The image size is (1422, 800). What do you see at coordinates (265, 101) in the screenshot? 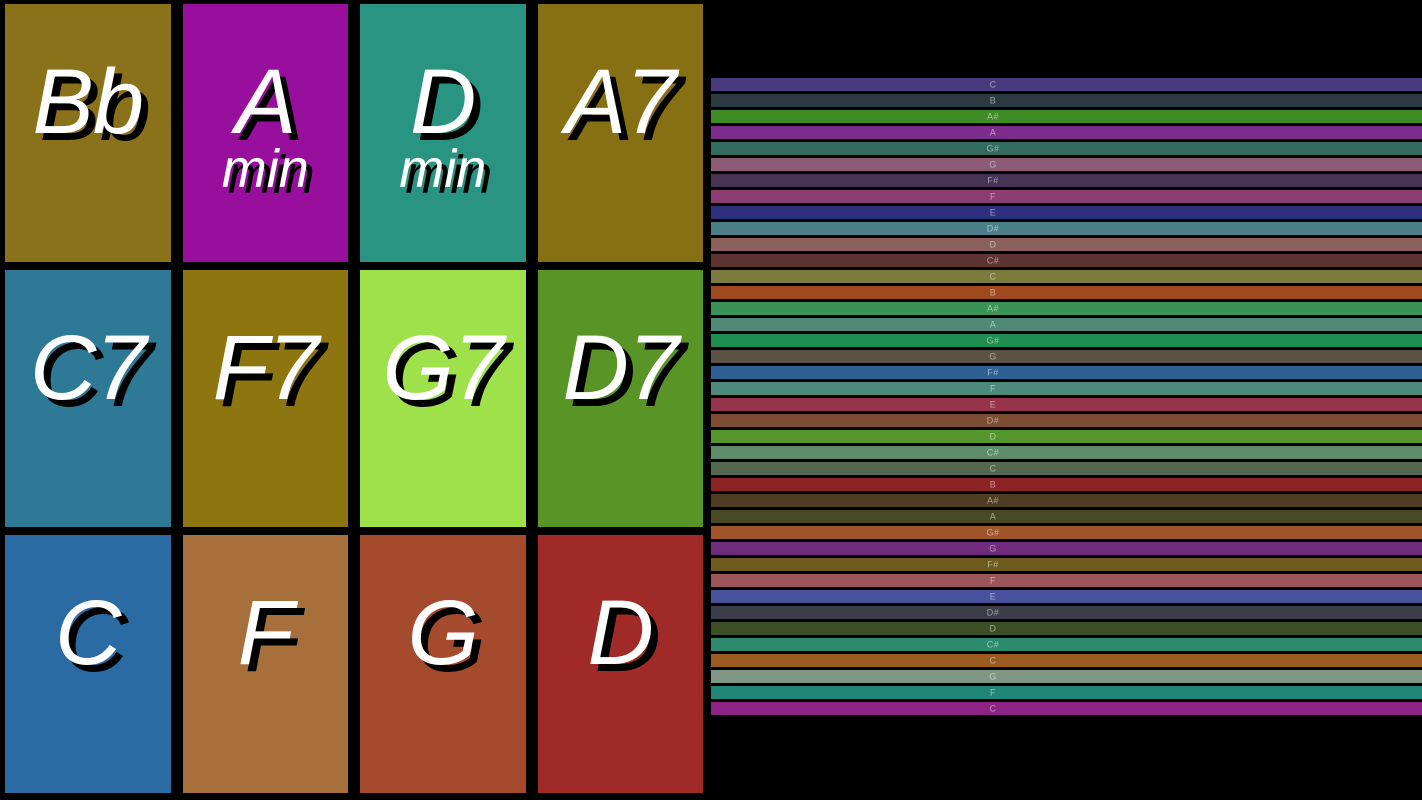
I see `chord-label: A` at bounding box center [265, 101].